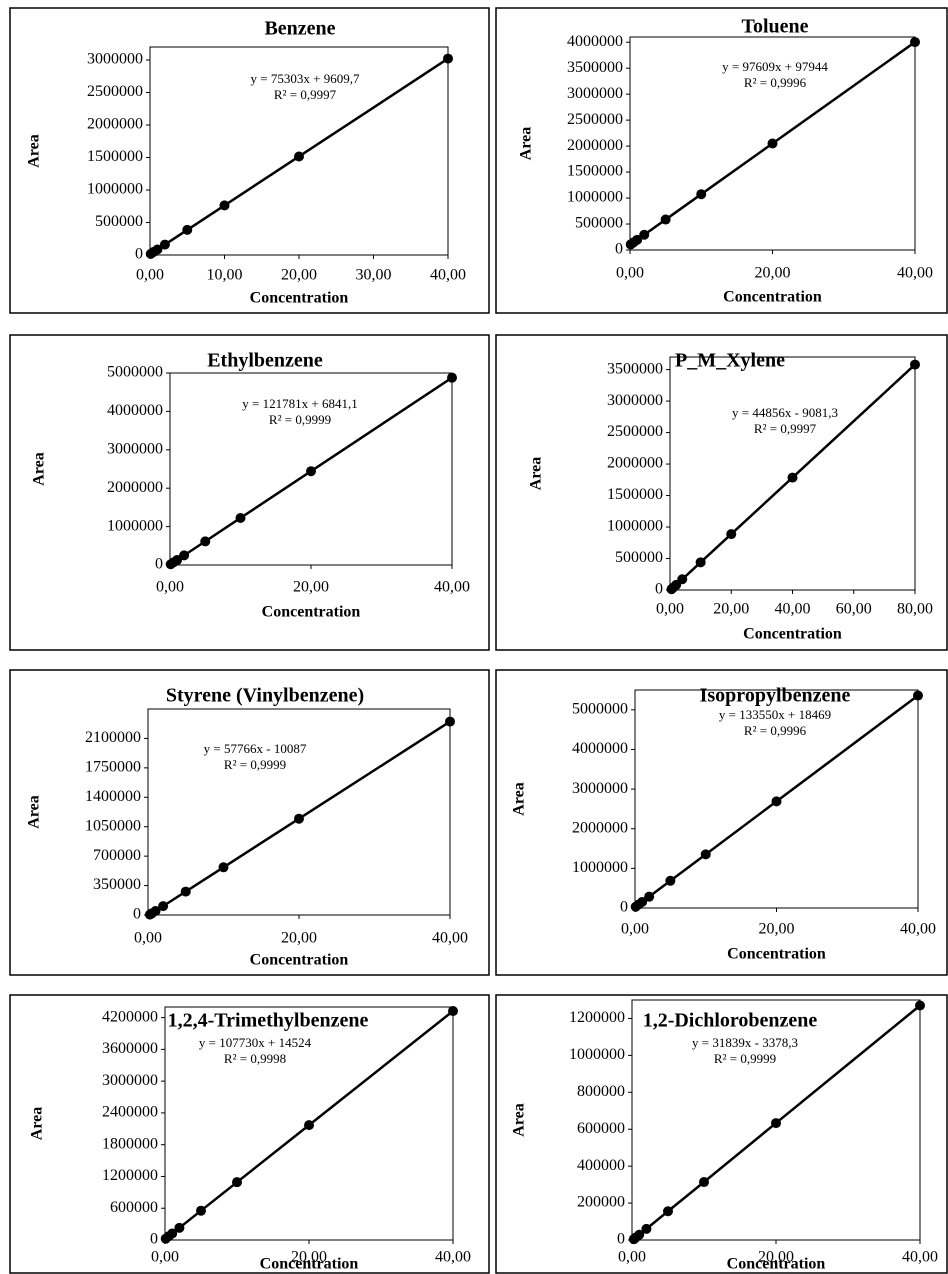 This screenshot has height=1274, width=948. I want to click on equation: y = 57766x - 10087, so click(255, 748).